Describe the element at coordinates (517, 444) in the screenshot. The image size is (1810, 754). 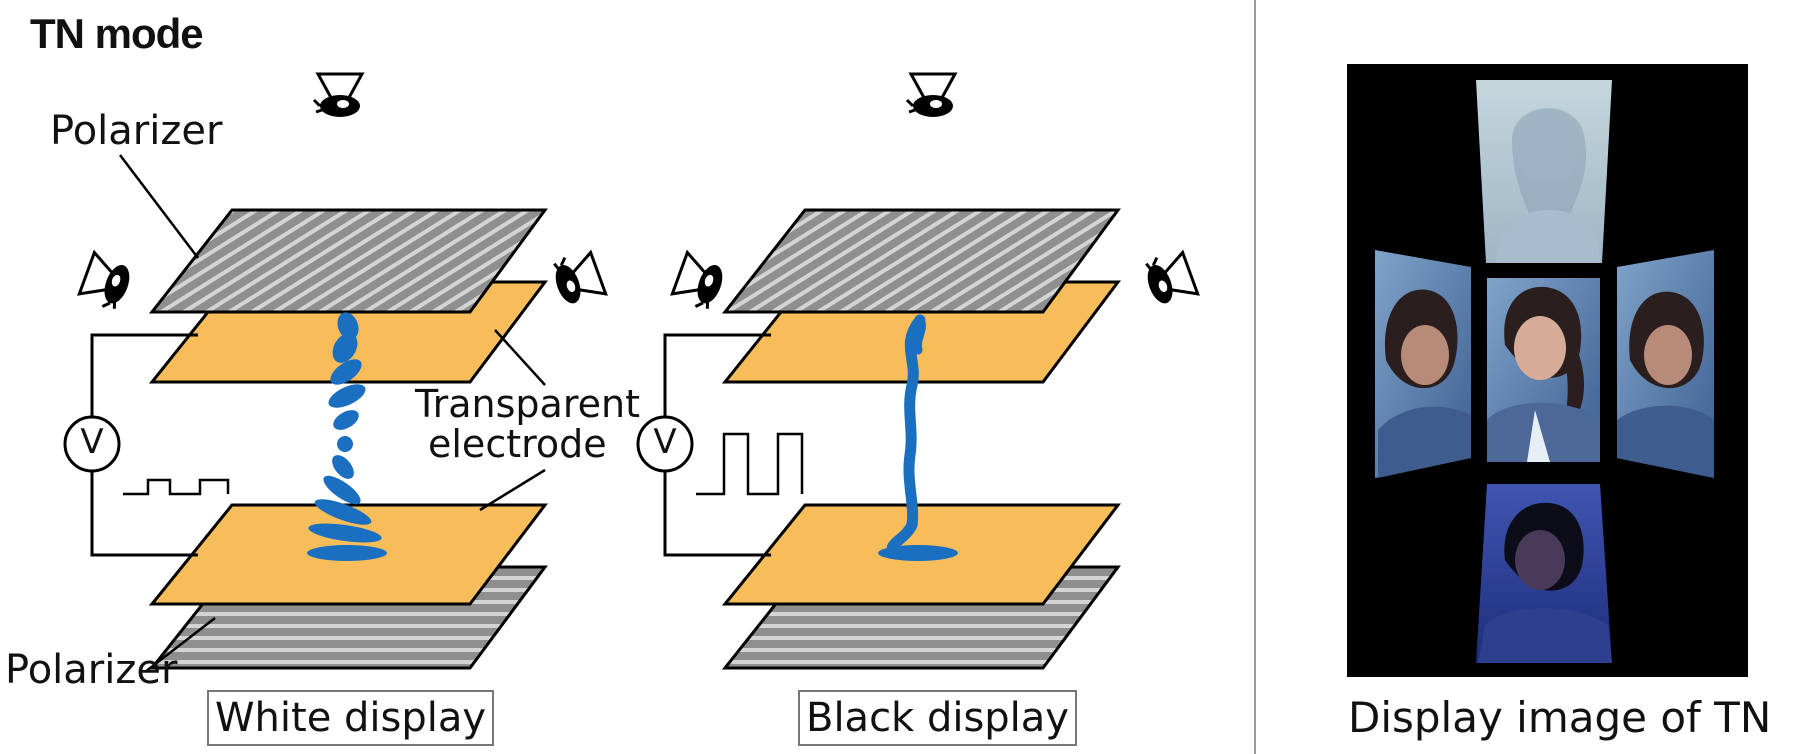
I see `transparent-electrode-label-line2: electrode` at that location.